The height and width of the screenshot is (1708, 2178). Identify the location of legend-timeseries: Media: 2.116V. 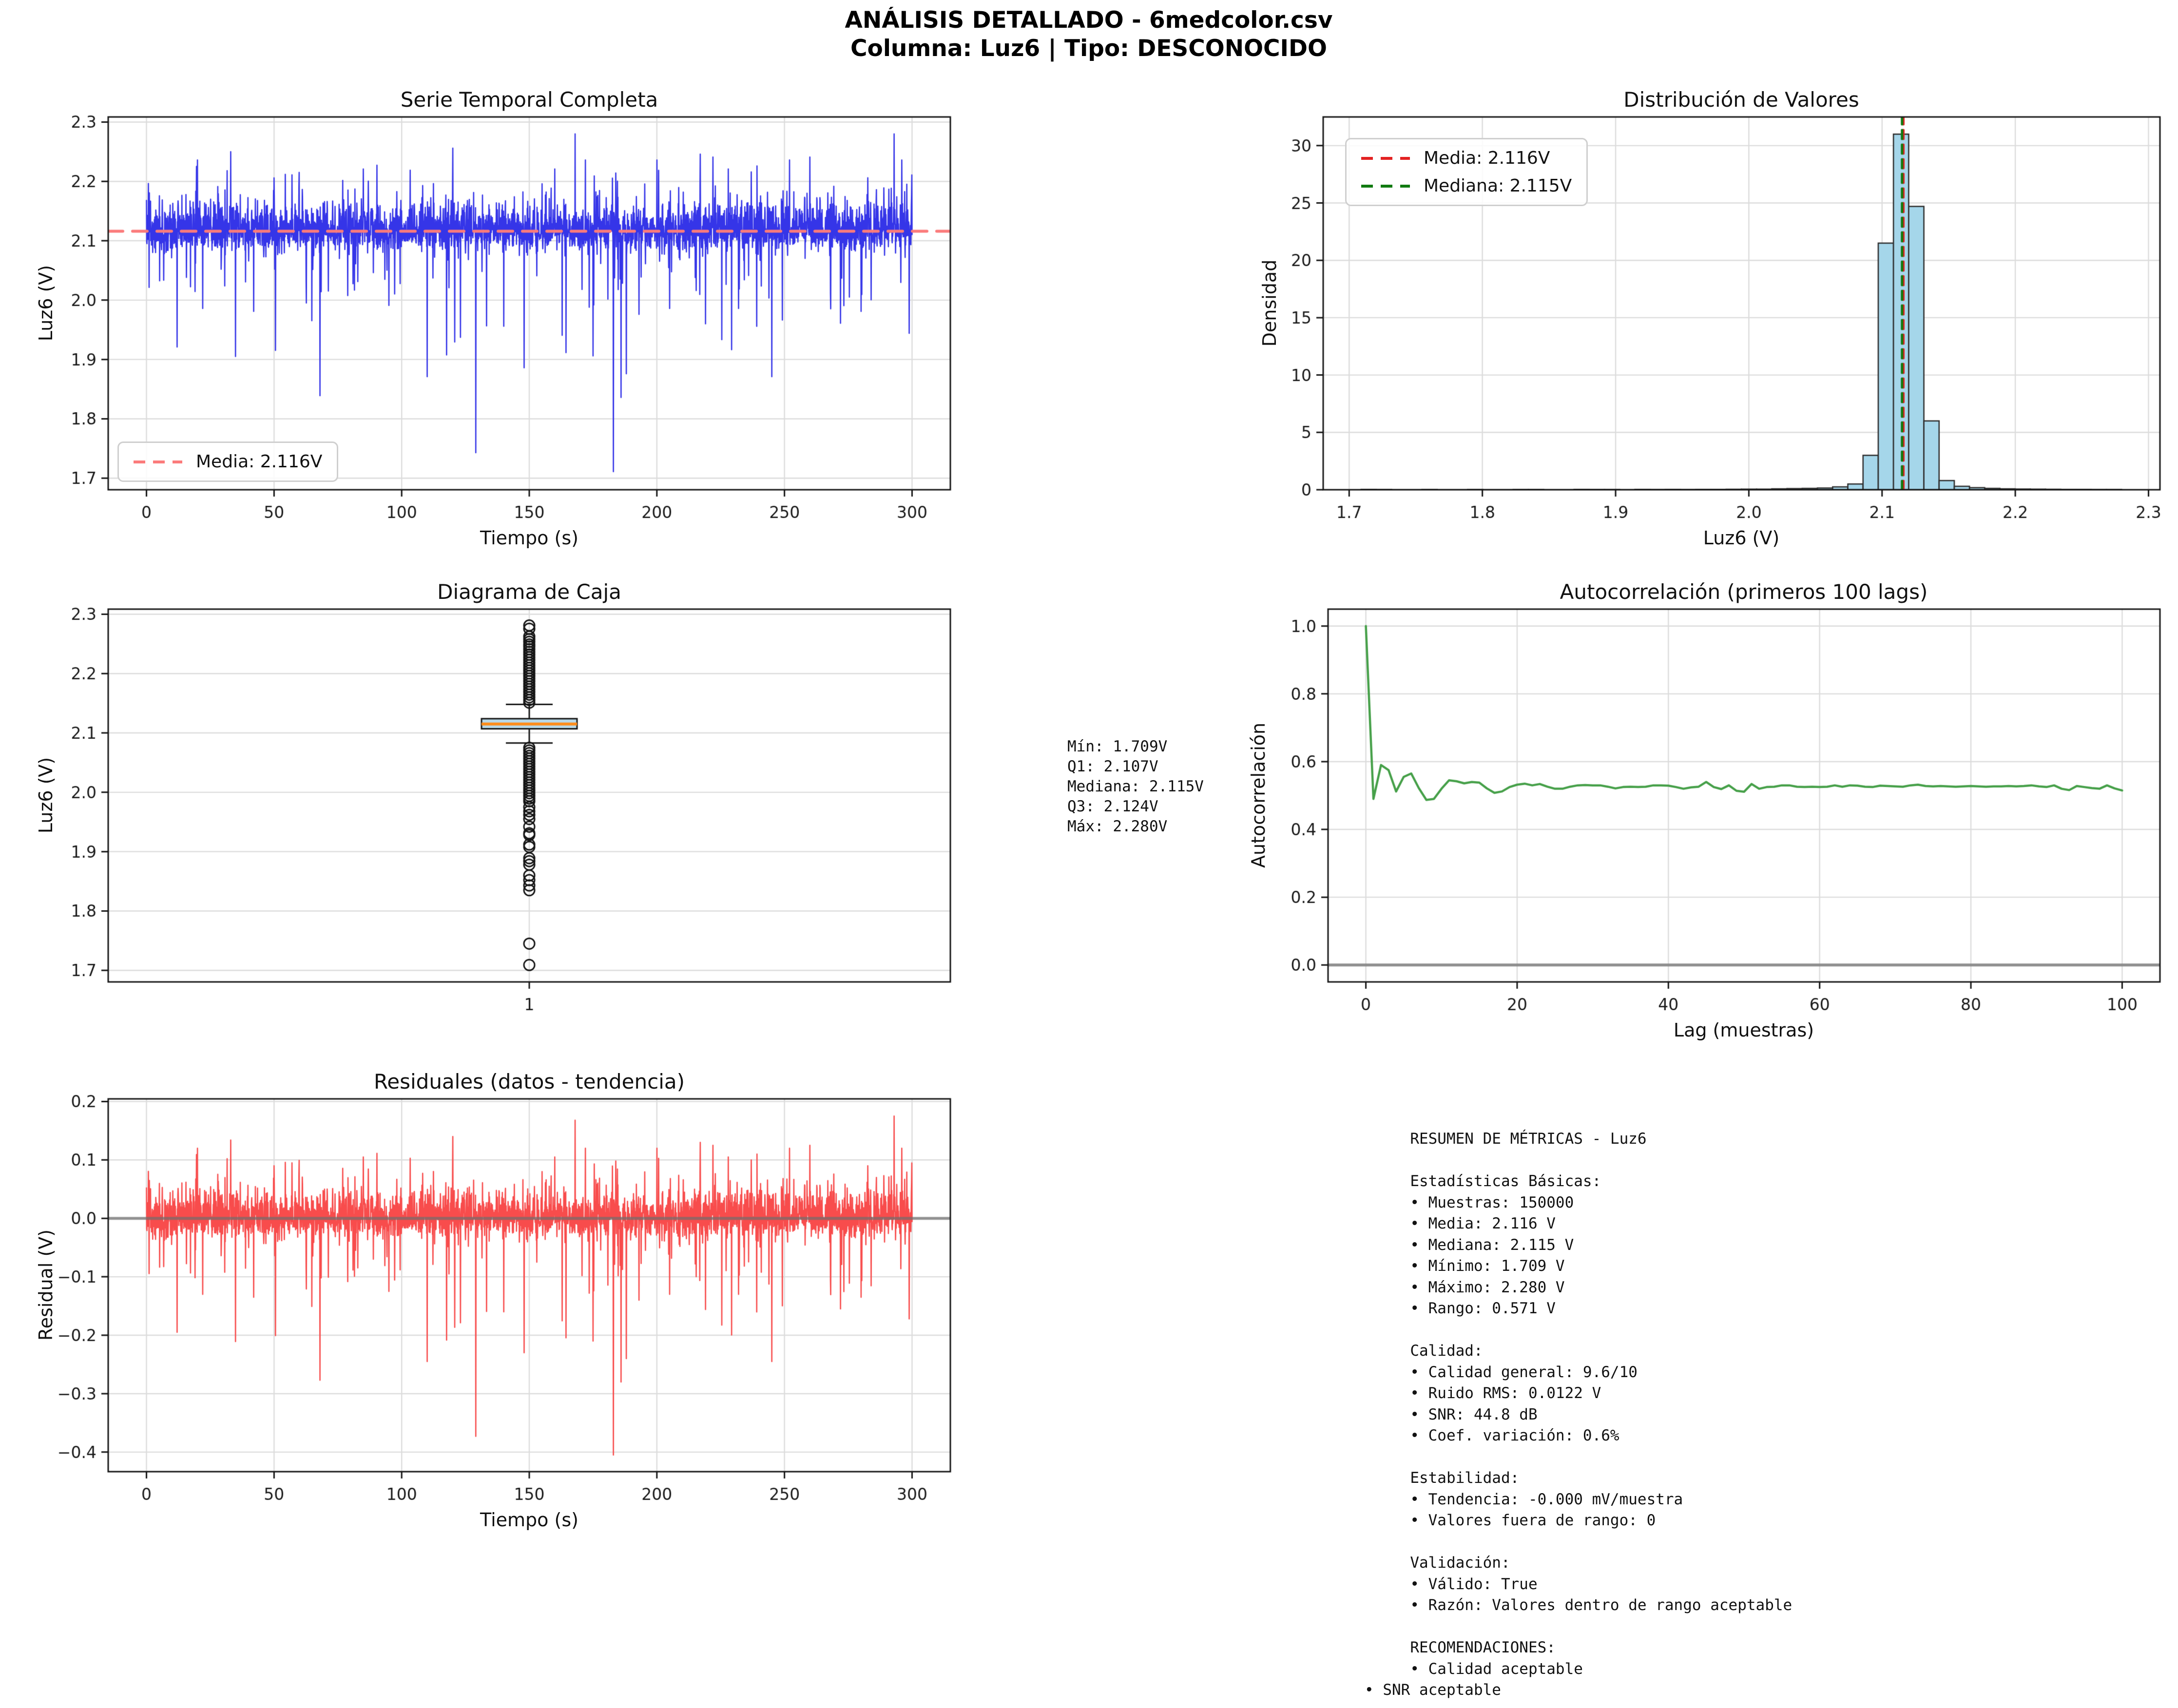
(227, 461).